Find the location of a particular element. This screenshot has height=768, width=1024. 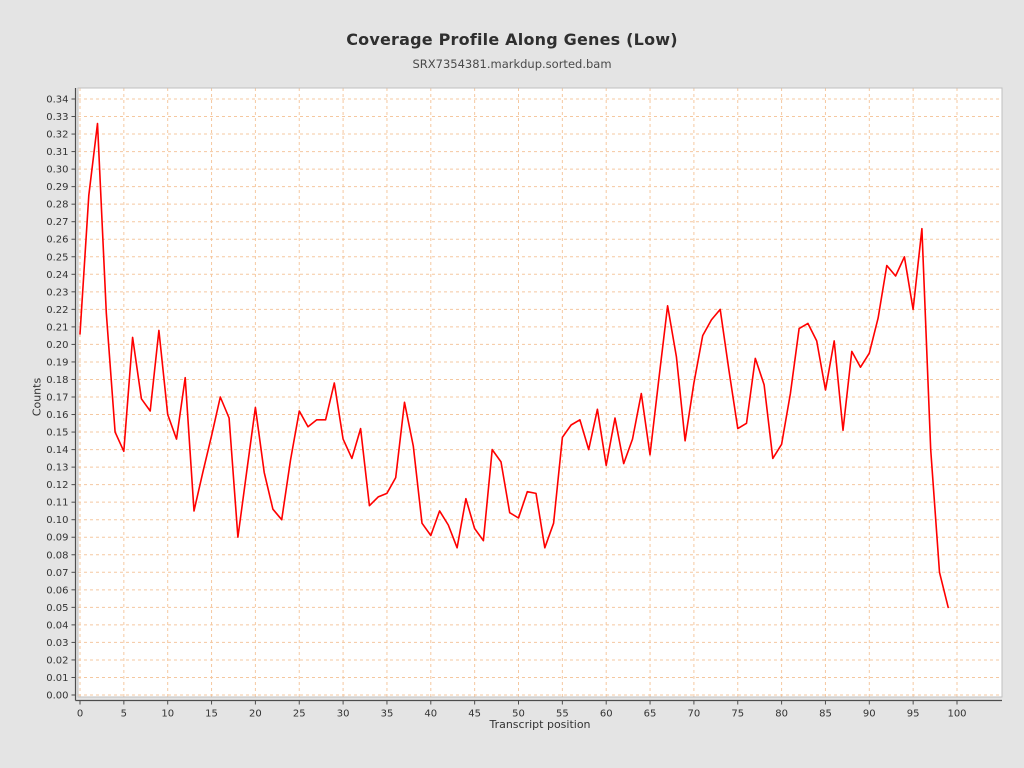

y-tick-label: 0.26 is located at coordinates (57, 240).